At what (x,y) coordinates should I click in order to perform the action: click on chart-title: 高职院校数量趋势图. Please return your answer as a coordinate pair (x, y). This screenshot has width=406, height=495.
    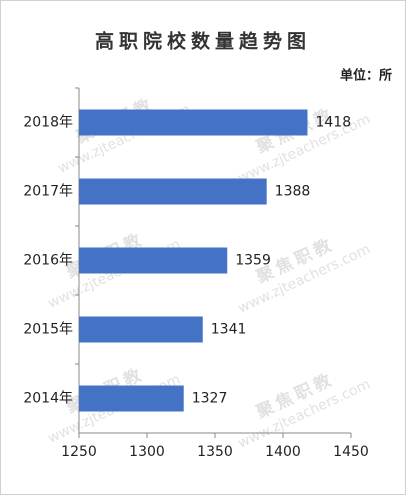
    Looking at the image, I should click on (203, 41).